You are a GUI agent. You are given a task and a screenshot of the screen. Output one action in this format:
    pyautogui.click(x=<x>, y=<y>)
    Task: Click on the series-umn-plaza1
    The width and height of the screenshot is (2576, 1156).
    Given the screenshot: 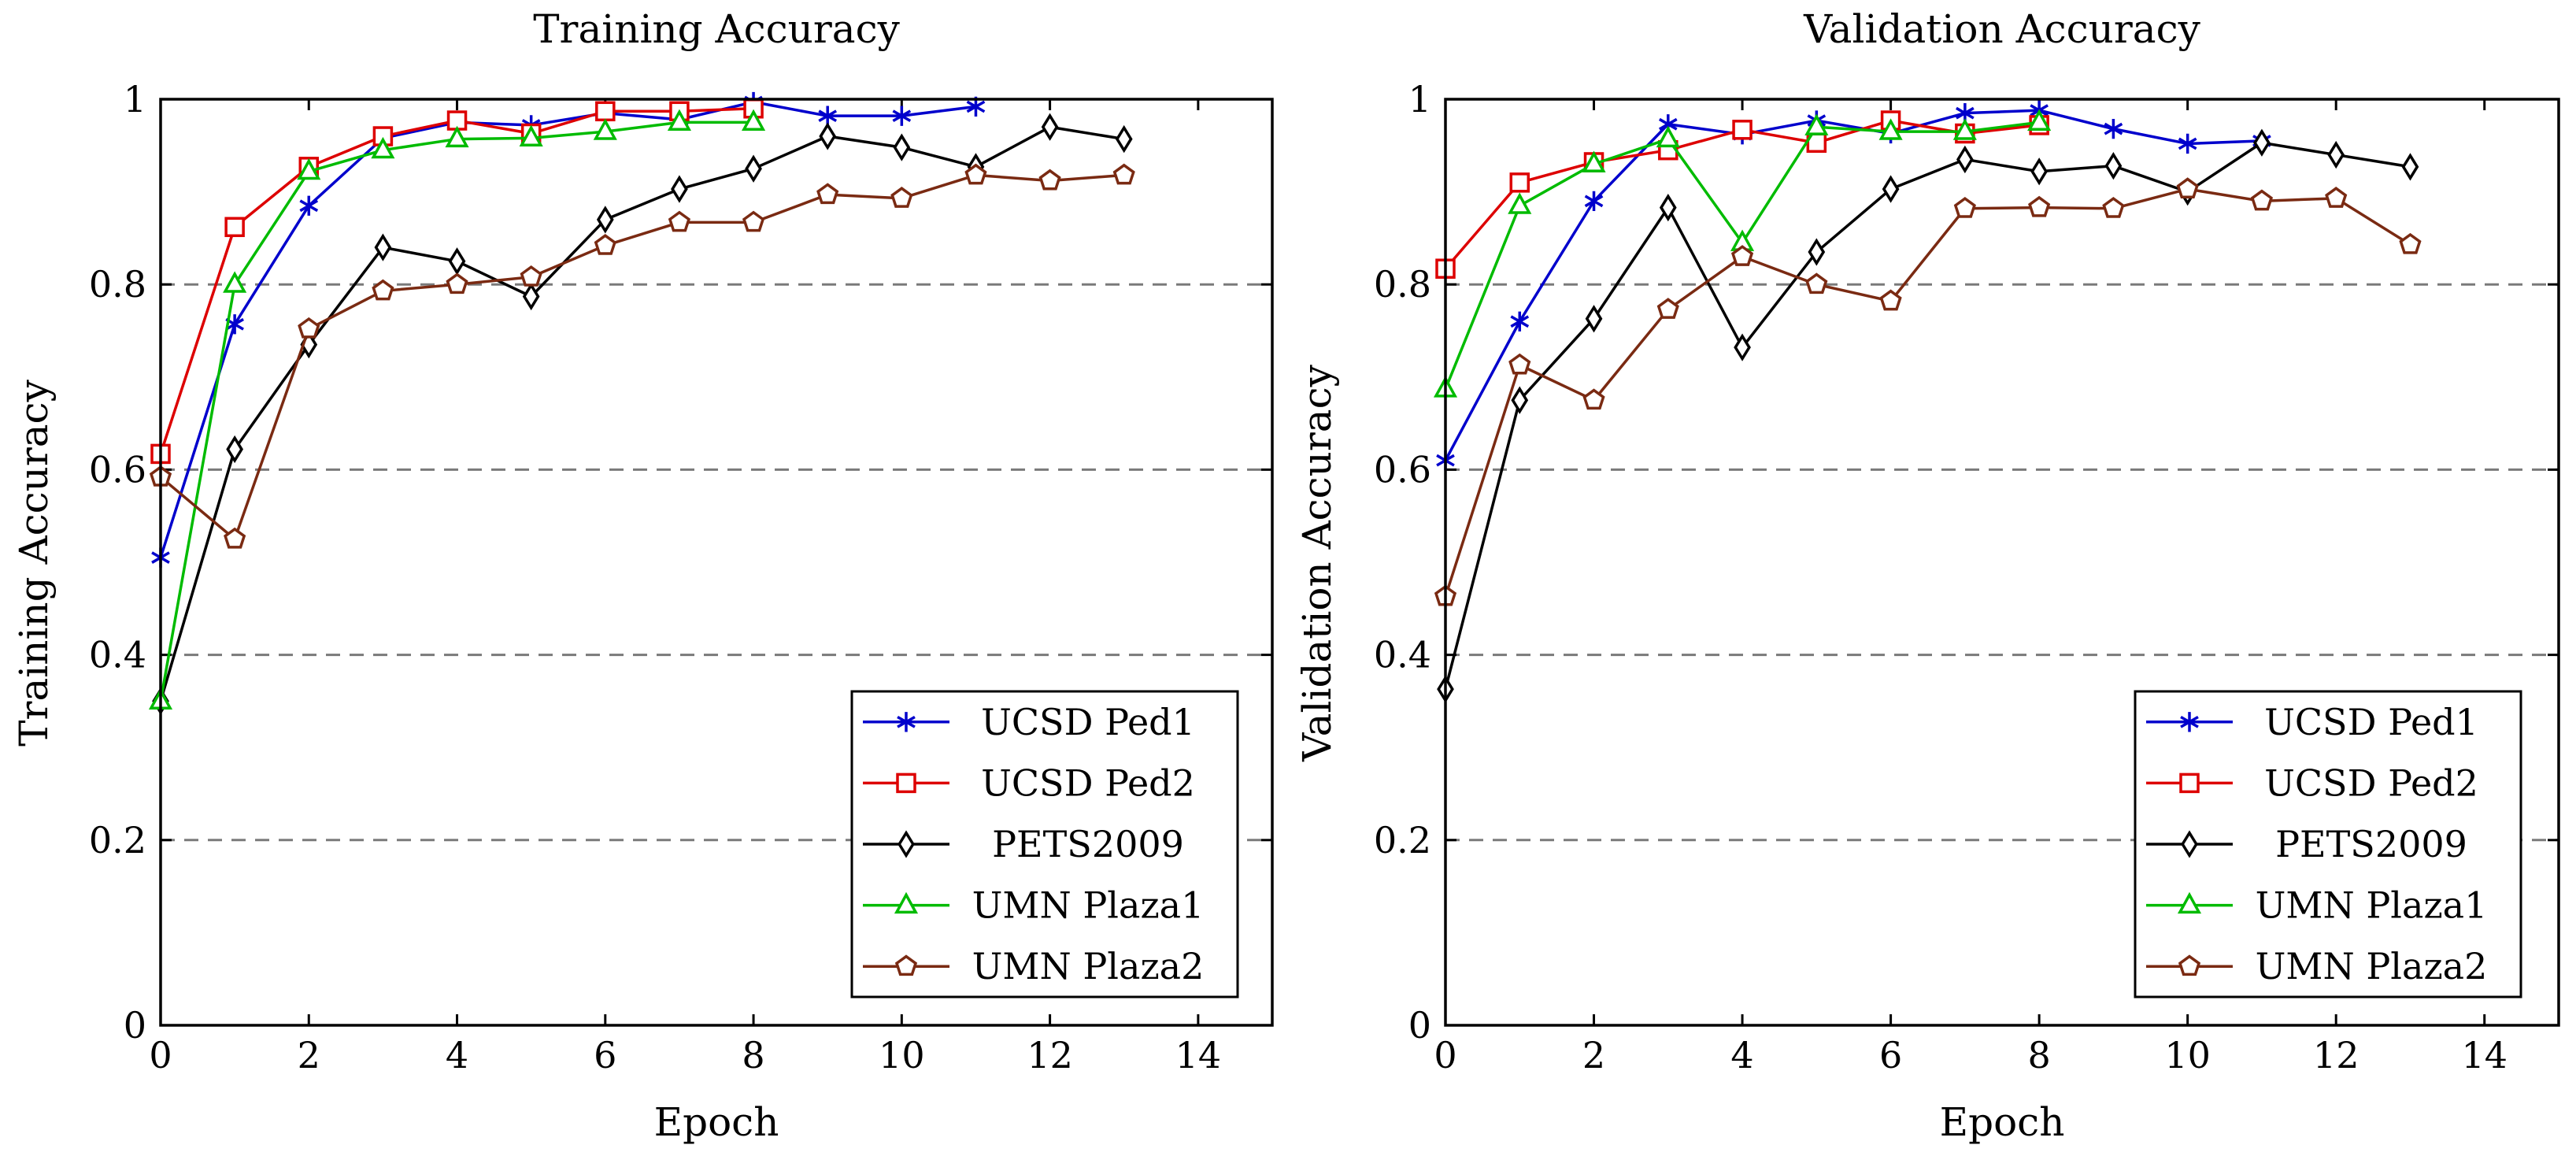 What is the action you would take?
    pyautogui.click(x=457, y=409)
    